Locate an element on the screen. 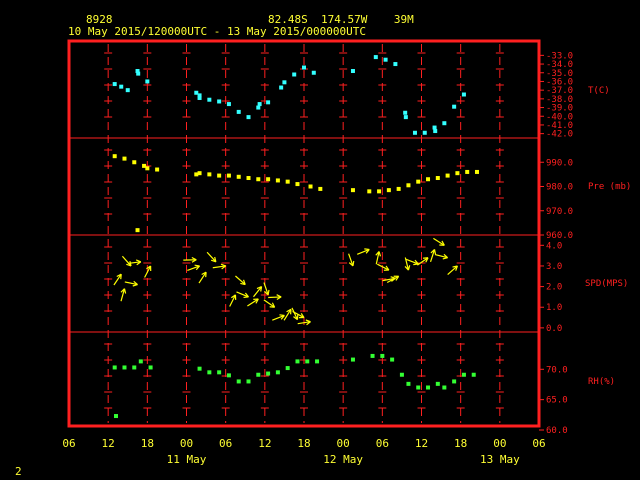  y-tick-label: -36.0 is located at coordinates (559, 82).